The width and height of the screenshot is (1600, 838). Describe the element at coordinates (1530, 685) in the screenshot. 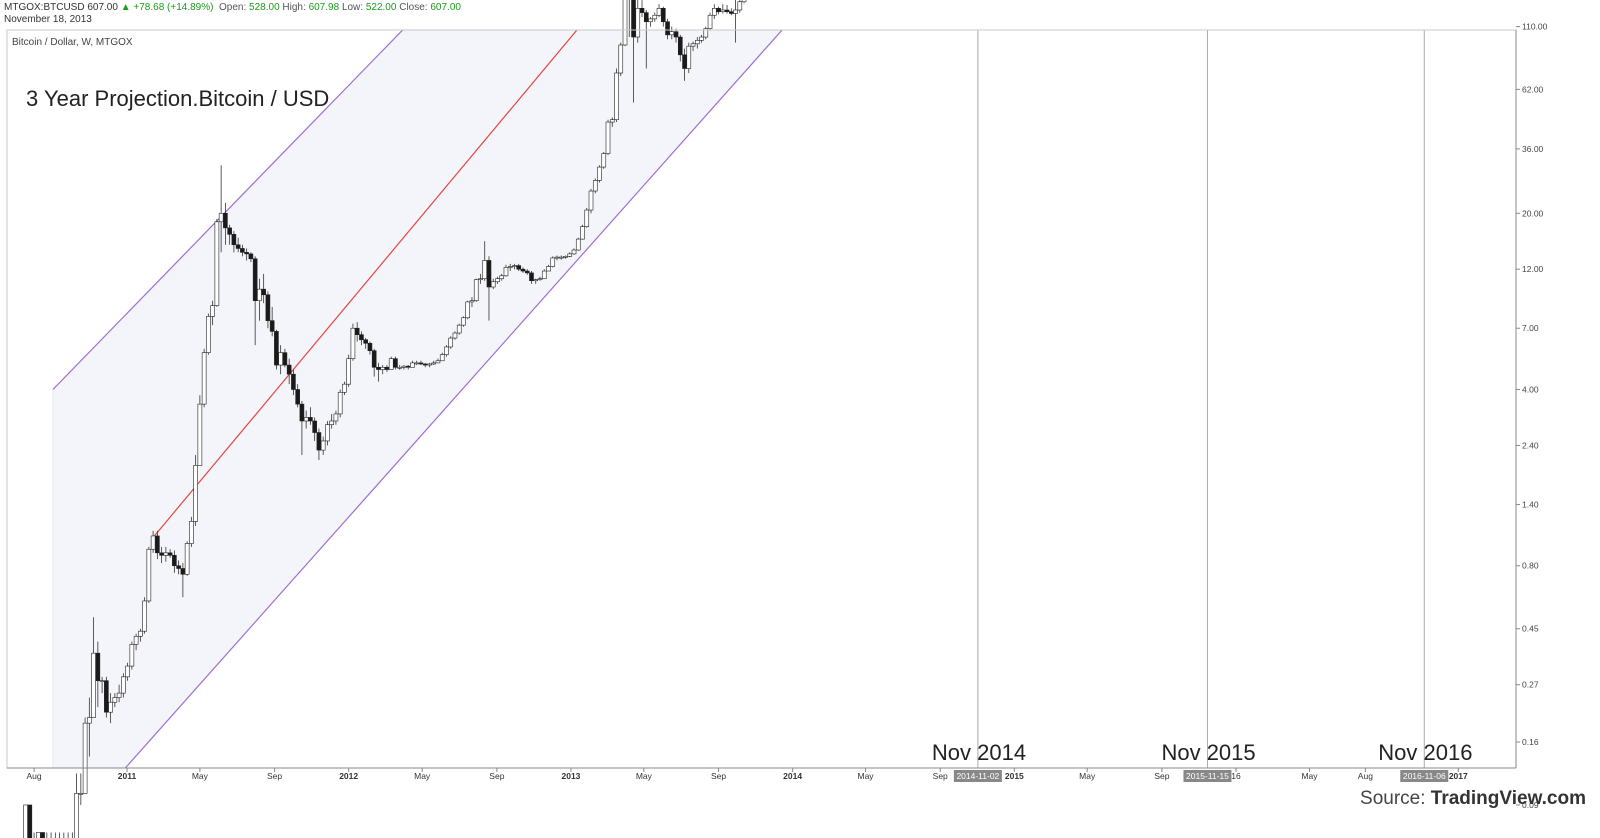

I see `y-tick-label: 0.27` at that location.